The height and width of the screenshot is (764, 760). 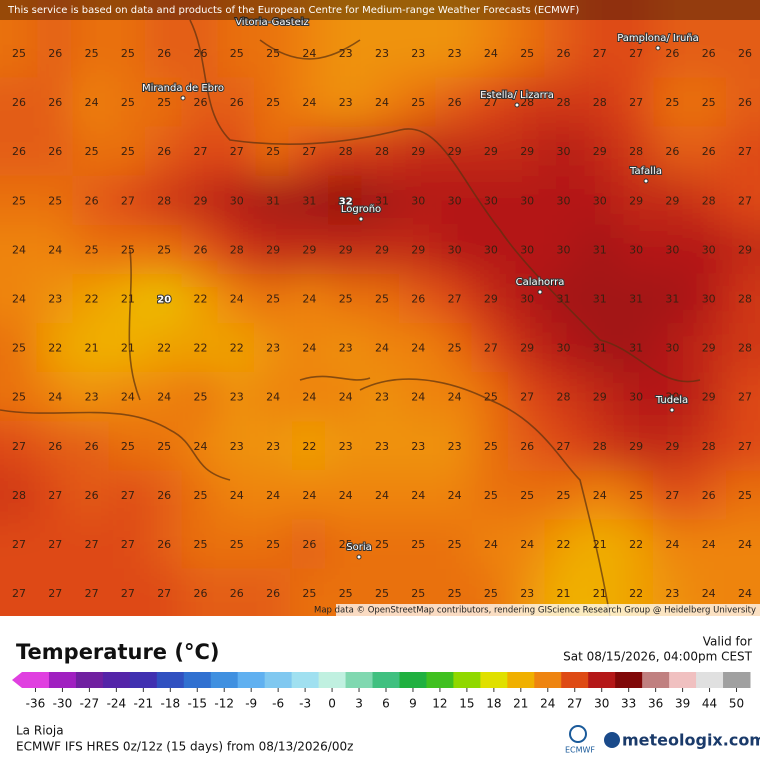 What do you see at coordinates (183, 88) in the screenshot?
I see `place-label: Miranda de Ebro` at bounding box center [183, 88].